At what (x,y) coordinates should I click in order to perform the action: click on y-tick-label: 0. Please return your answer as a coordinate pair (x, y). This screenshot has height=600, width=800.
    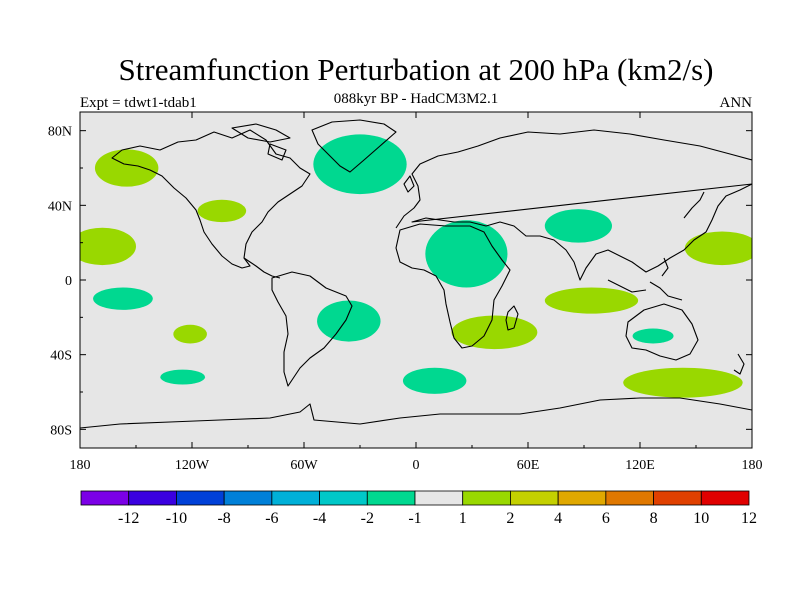
    Looking at the image, I should click on (68, 281).